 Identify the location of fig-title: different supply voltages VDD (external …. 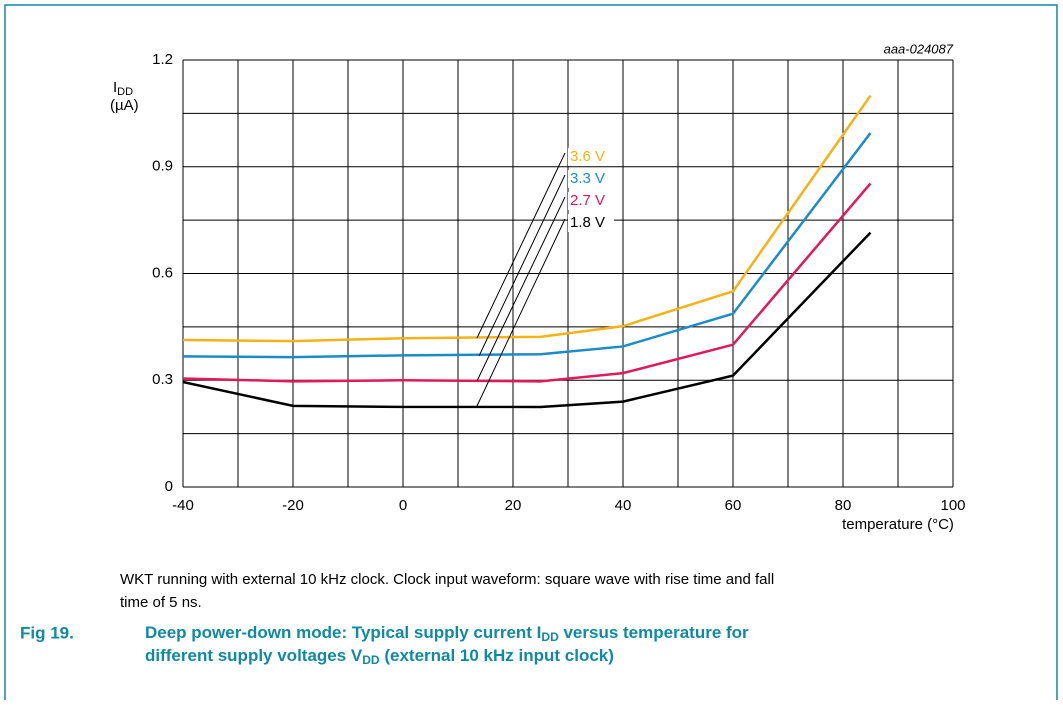
(379, 656).